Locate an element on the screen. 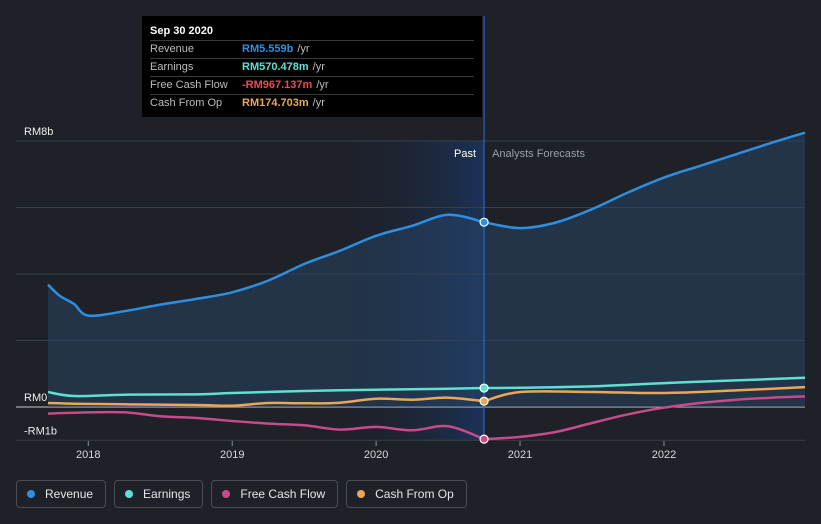 The width and height of the screenshot is (821, 524). y-axis-label: RM0 is located at coordinates (35, 398).